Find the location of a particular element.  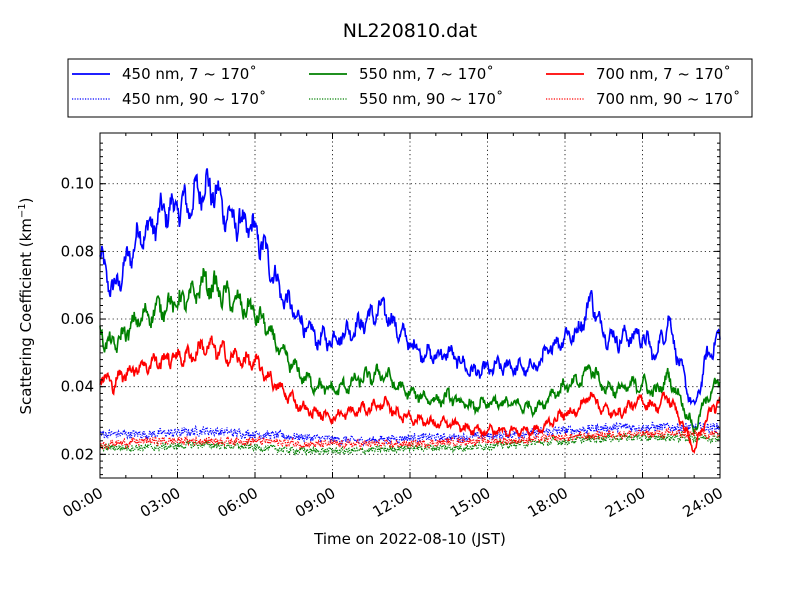

legend-label: 550 nm, 90 ~ 170˚ is located at coordinates (431, 99).